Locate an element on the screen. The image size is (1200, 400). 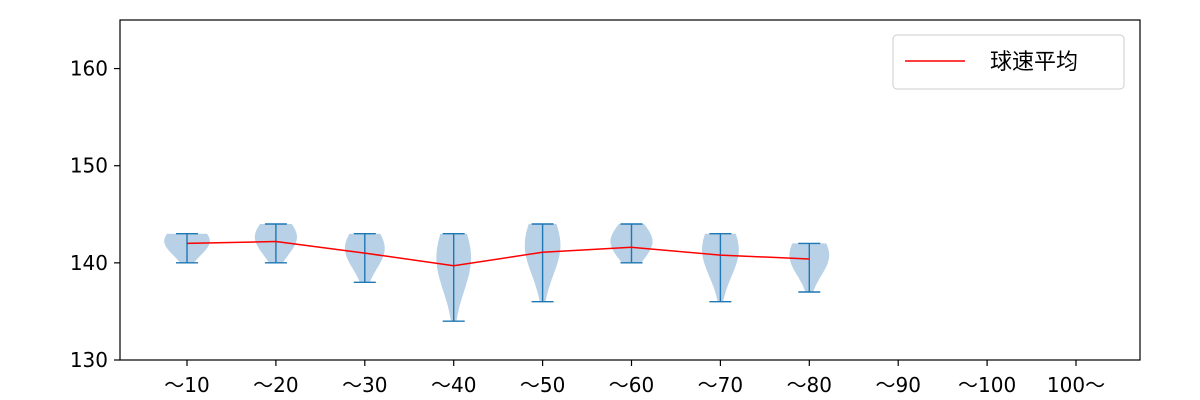
x-tick-label: ～10 is located at coordinates (186, 385).